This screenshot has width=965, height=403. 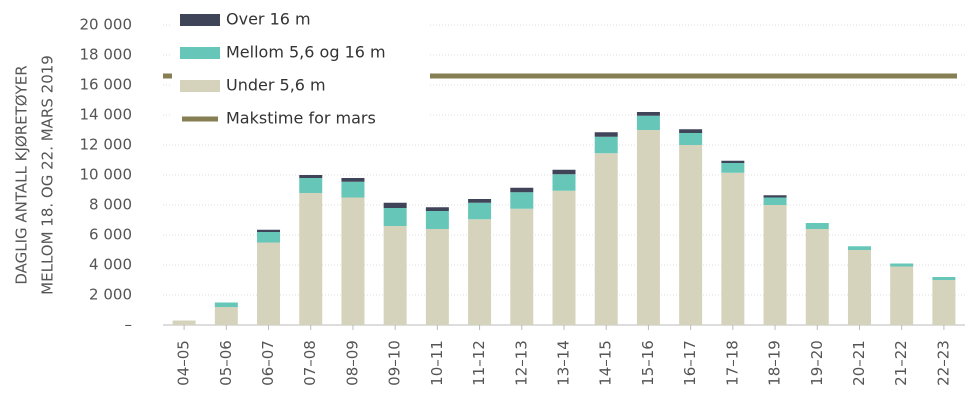 I want to click on legend-label: Over 16 m, so click(x=268, y=19).